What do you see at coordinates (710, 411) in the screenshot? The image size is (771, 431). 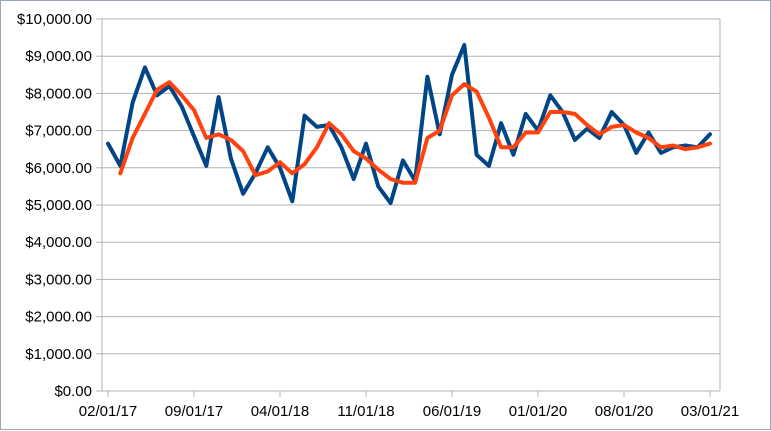 I see `x-tick-label: 03/01/21` at bounding box center [710, 411].